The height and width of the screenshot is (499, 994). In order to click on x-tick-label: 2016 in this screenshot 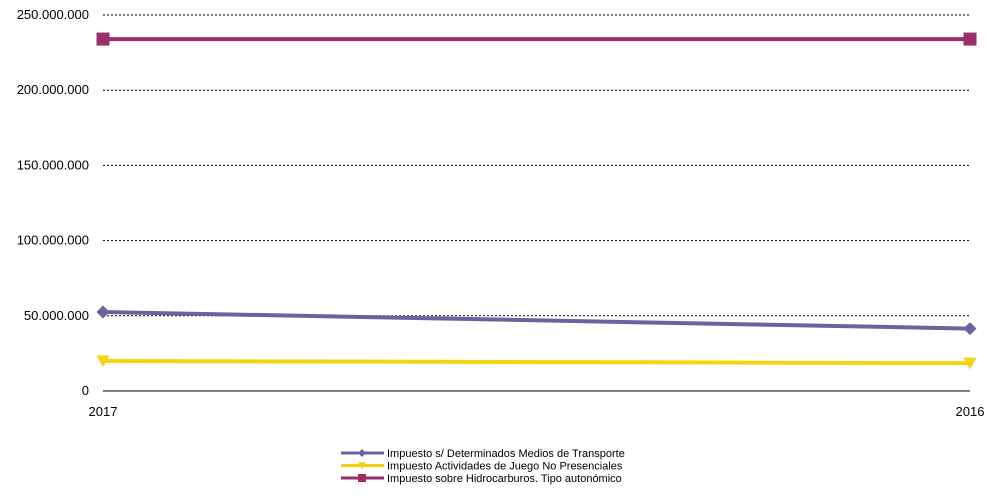, I will do `click(970, 411)`.